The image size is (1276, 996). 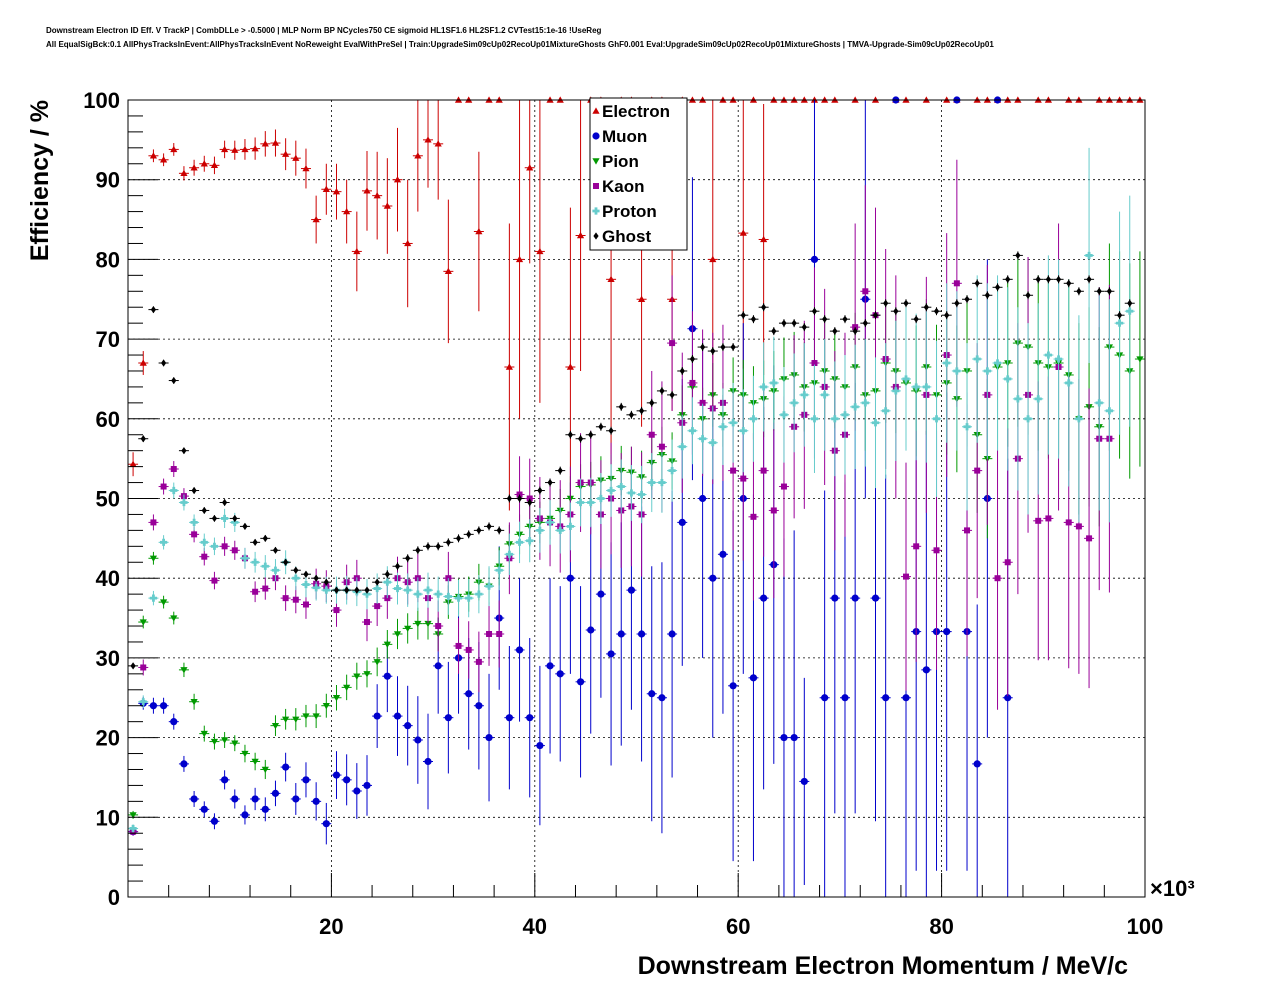 What do you see at coordinates (596, 110) in the screenshot?
I see `legend-marker-electron` at bounding box center [596, 110].